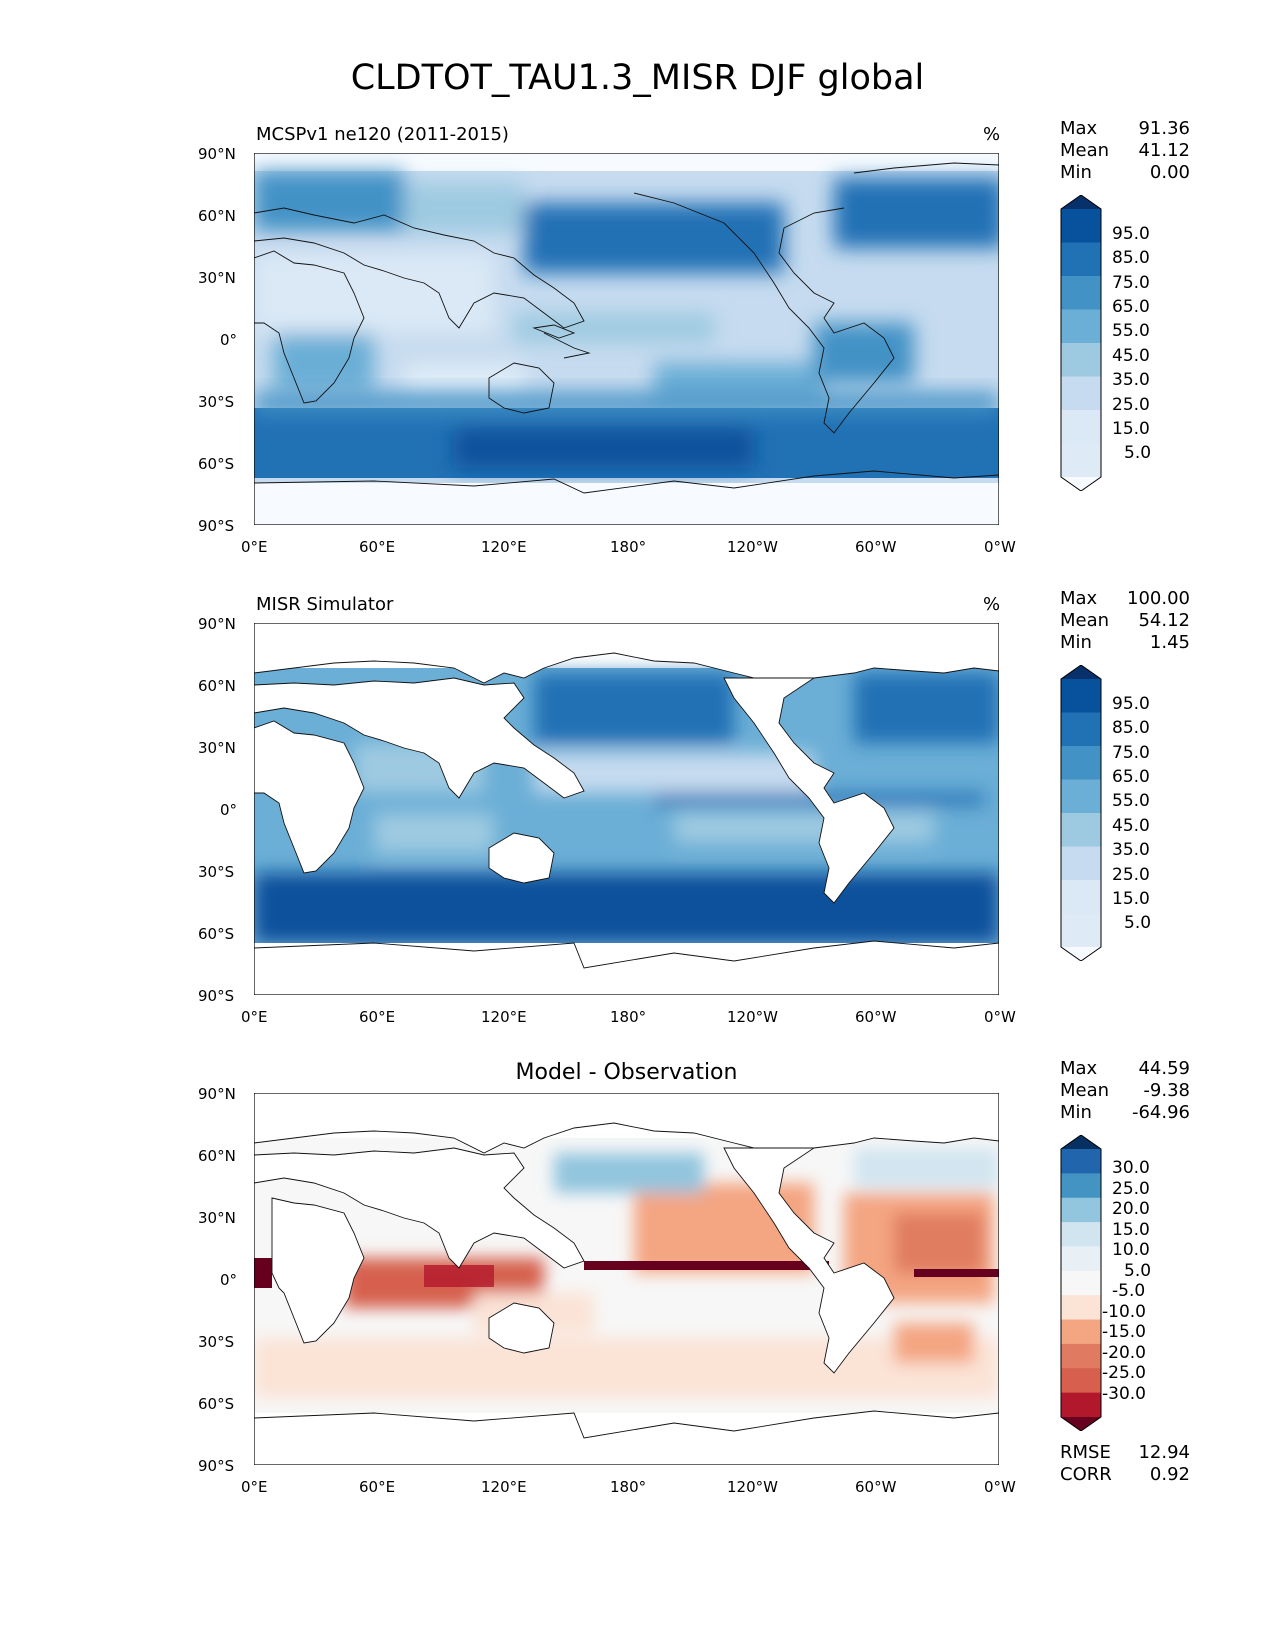 This screenshot has height=1650, width=1275. What do you see at coordinates (1124, 1312) in the screenshot?
I see `colorbar-label: -10.0` at bounding box center [1124, 1312].